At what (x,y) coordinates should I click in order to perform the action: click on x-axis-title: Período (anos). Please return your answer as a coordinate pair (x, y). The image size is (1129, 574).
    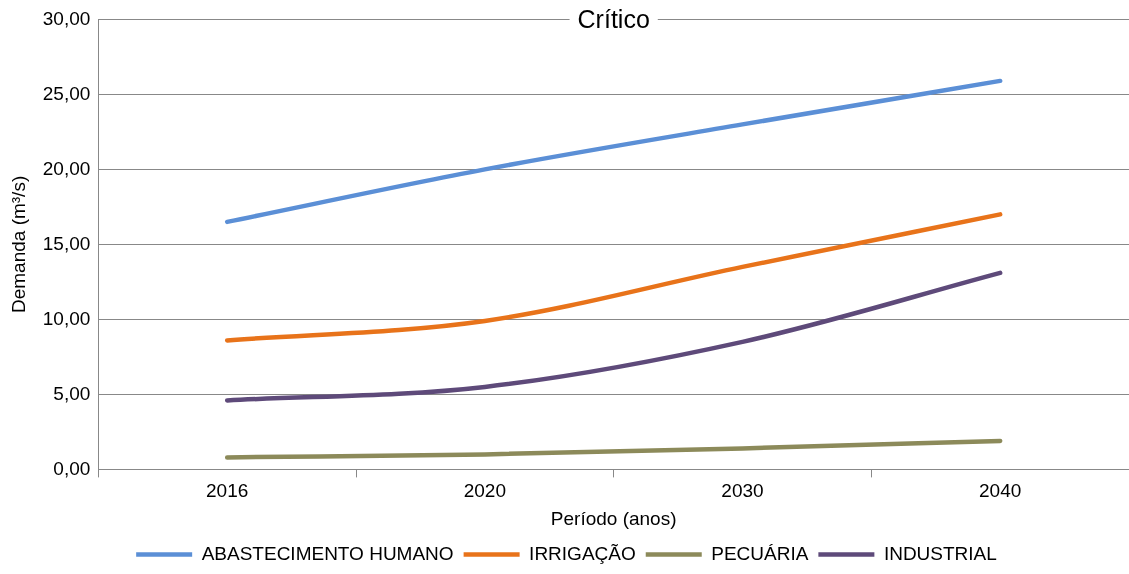
    Looking at the image, I should click on (613, 518).